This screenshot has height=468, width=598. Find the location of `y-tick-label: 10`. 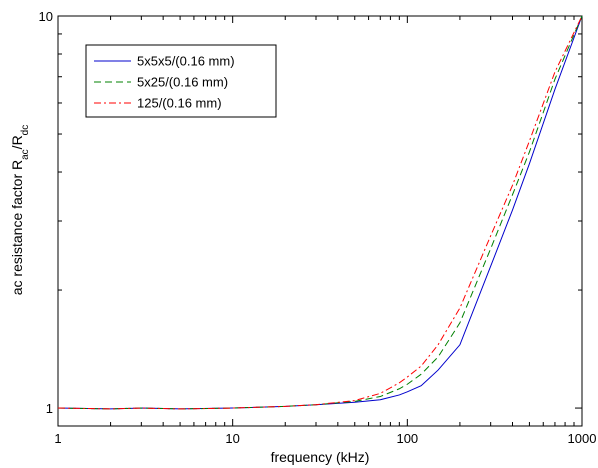

y-tick-label: 10 is located at coordinates (46, 16).